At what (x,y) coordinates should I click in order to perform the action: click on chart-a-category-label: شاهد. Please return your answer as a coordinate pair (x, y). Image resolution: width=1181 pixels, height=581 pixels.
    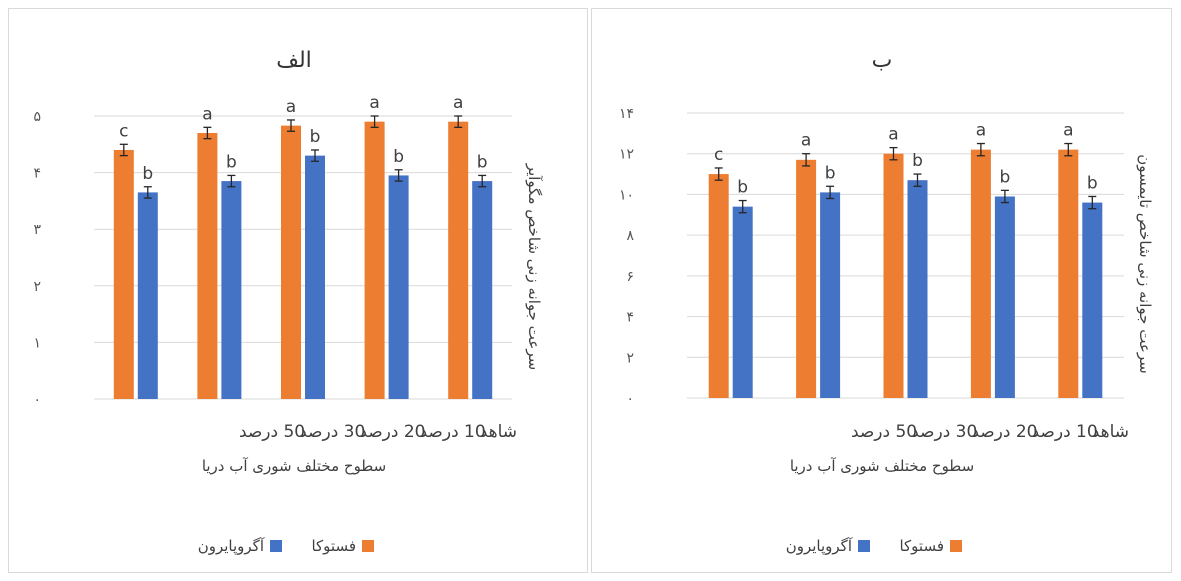
    Looking at the image, I should click on (498, 432).